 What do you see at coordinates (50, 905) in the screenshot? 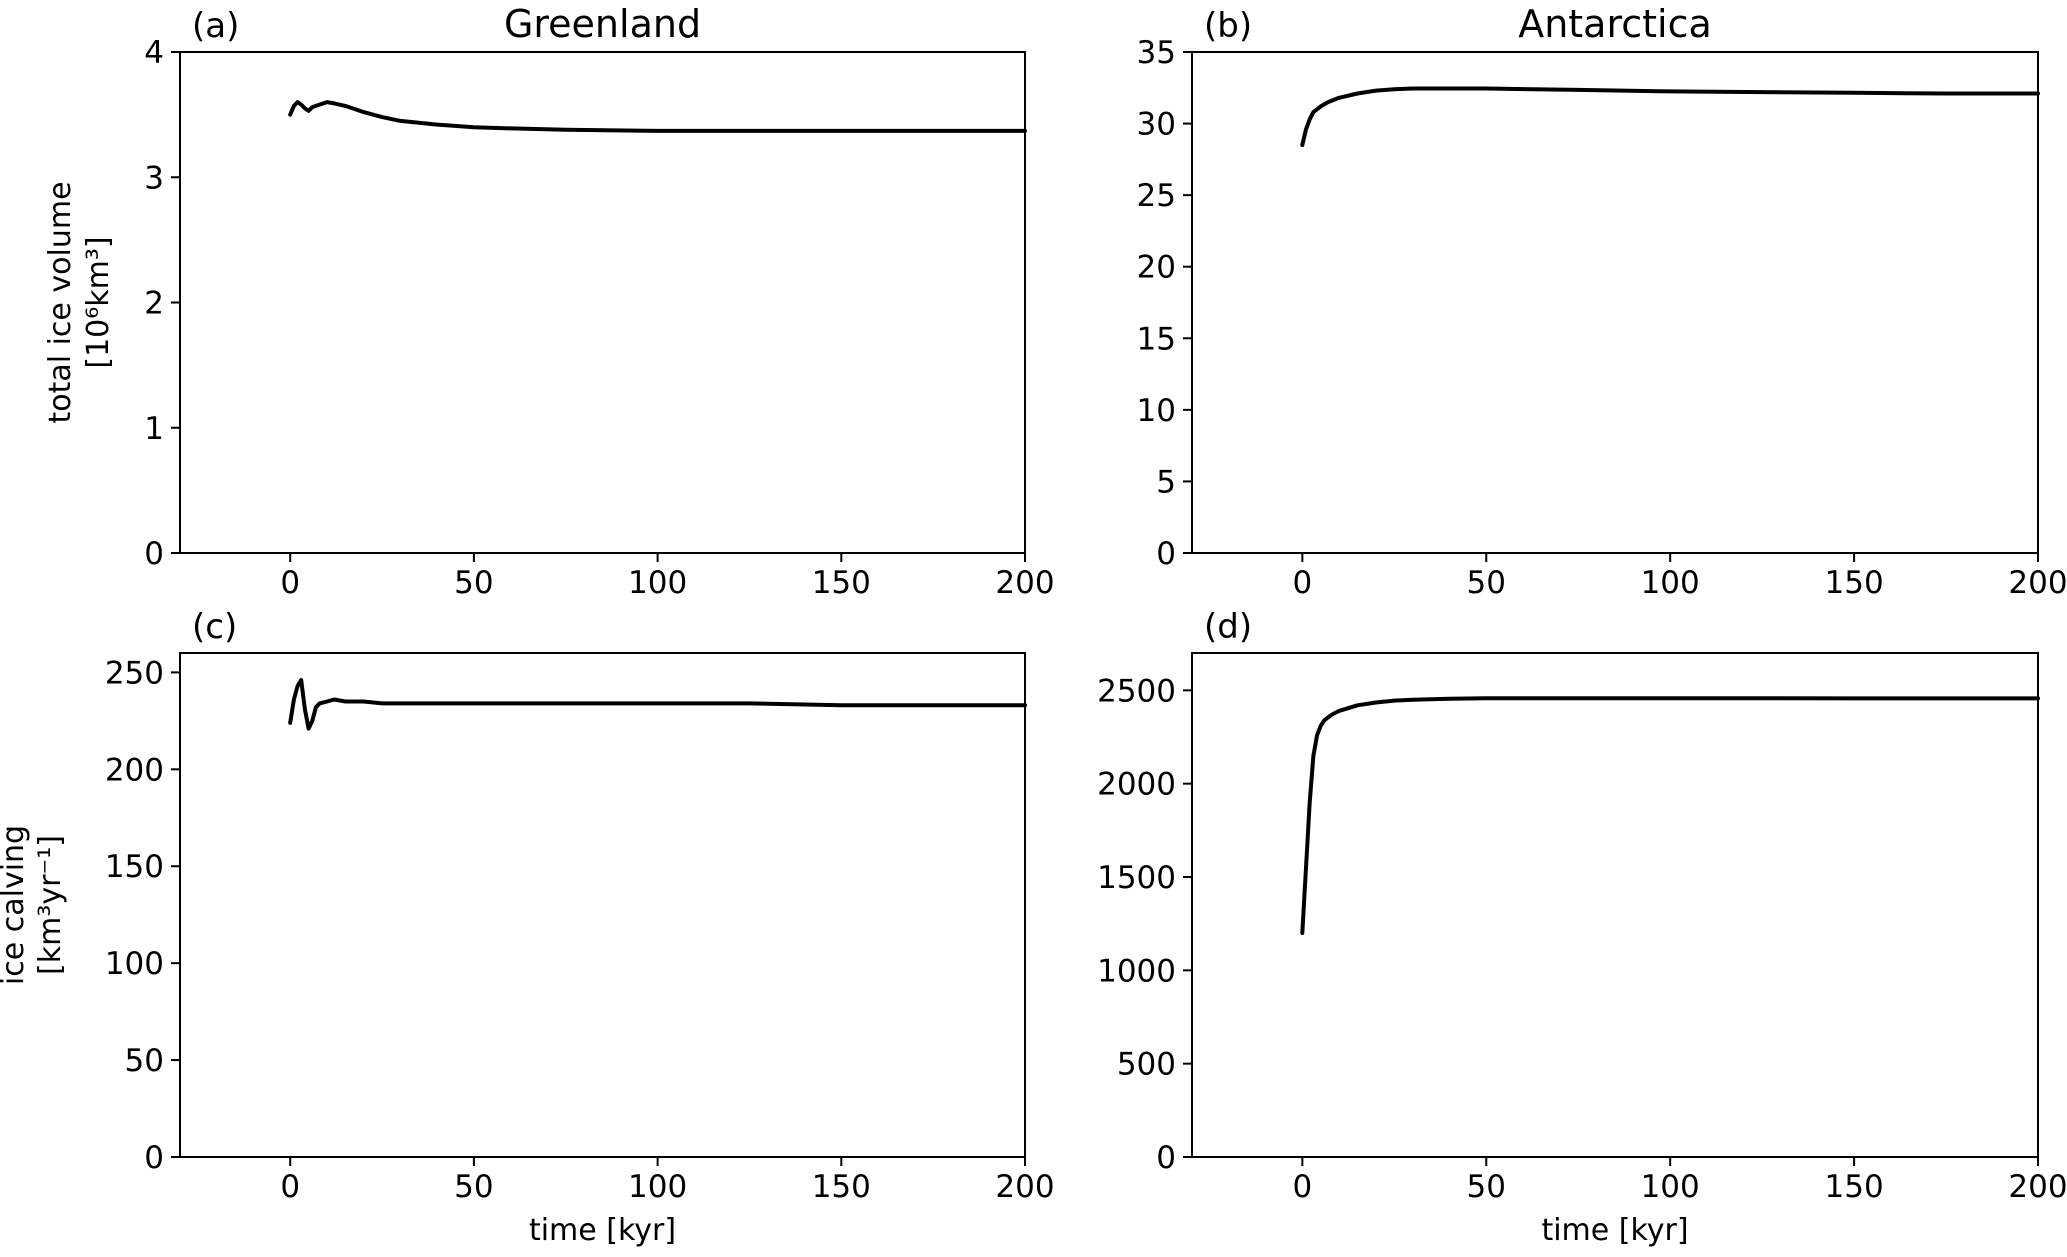
I see `y-axis-label: [km³yr⁻¹]` at bounding box center [50, 905].